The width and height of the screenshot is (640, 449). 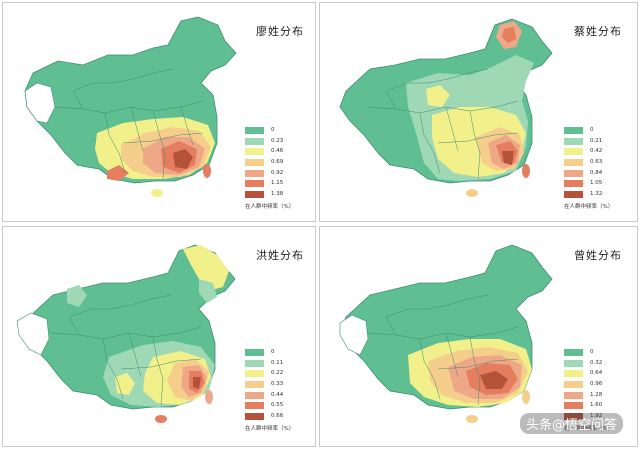 I want to click on legend-row: 1.28, so click(x=599, y=395).